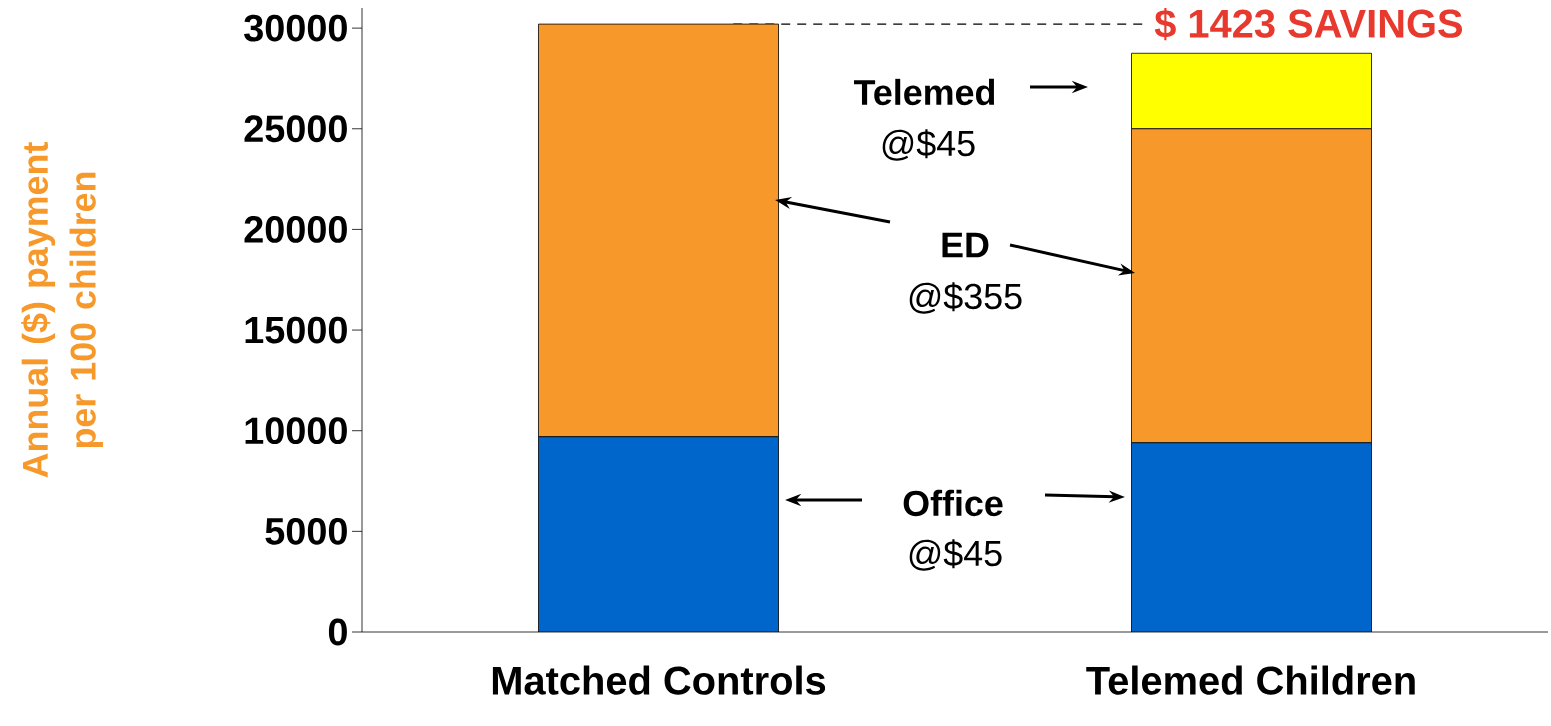 This screenshot has width=1551, height=726. I want to click on annotation: Office, so click(953, 503).